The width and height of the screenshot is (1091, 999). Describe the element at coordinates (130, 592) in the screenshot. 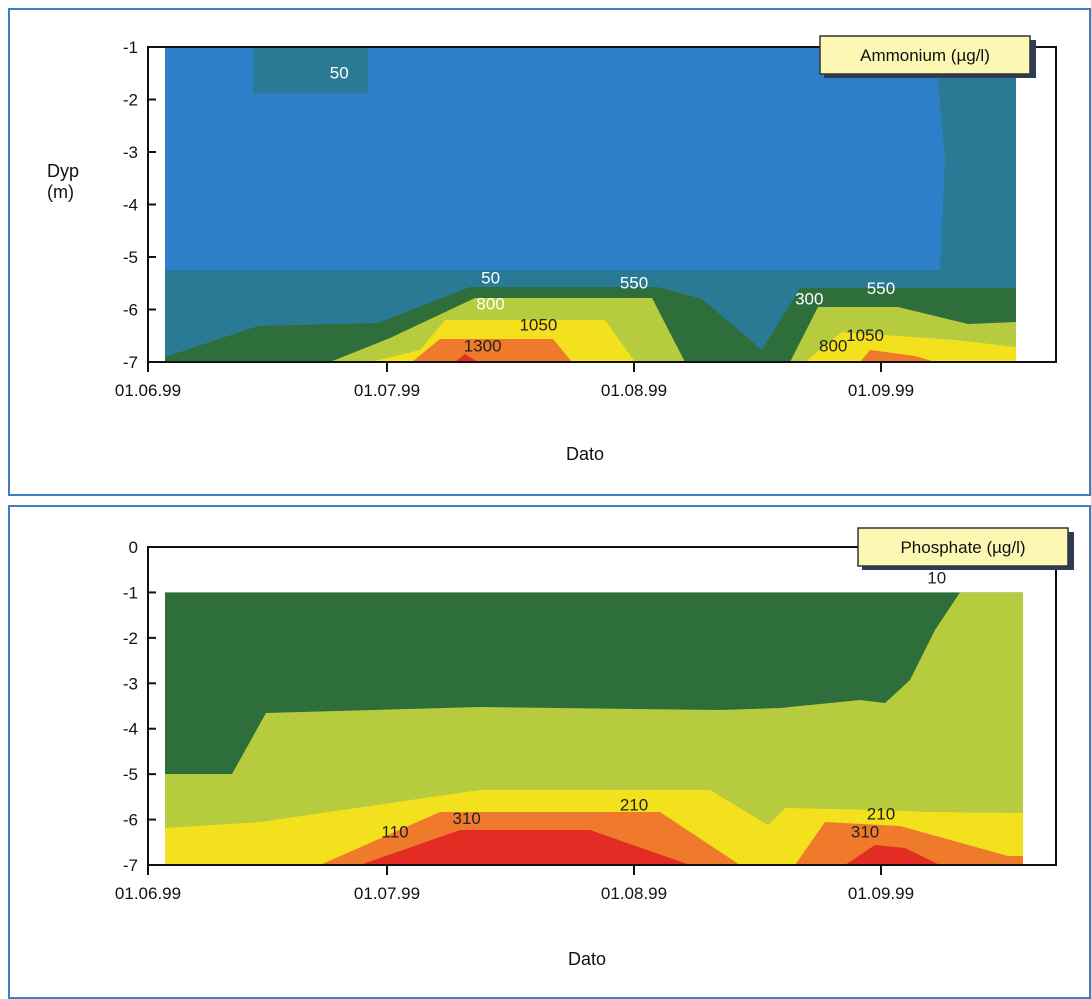

I see `phosphate-ytick-label: -1` at that location.